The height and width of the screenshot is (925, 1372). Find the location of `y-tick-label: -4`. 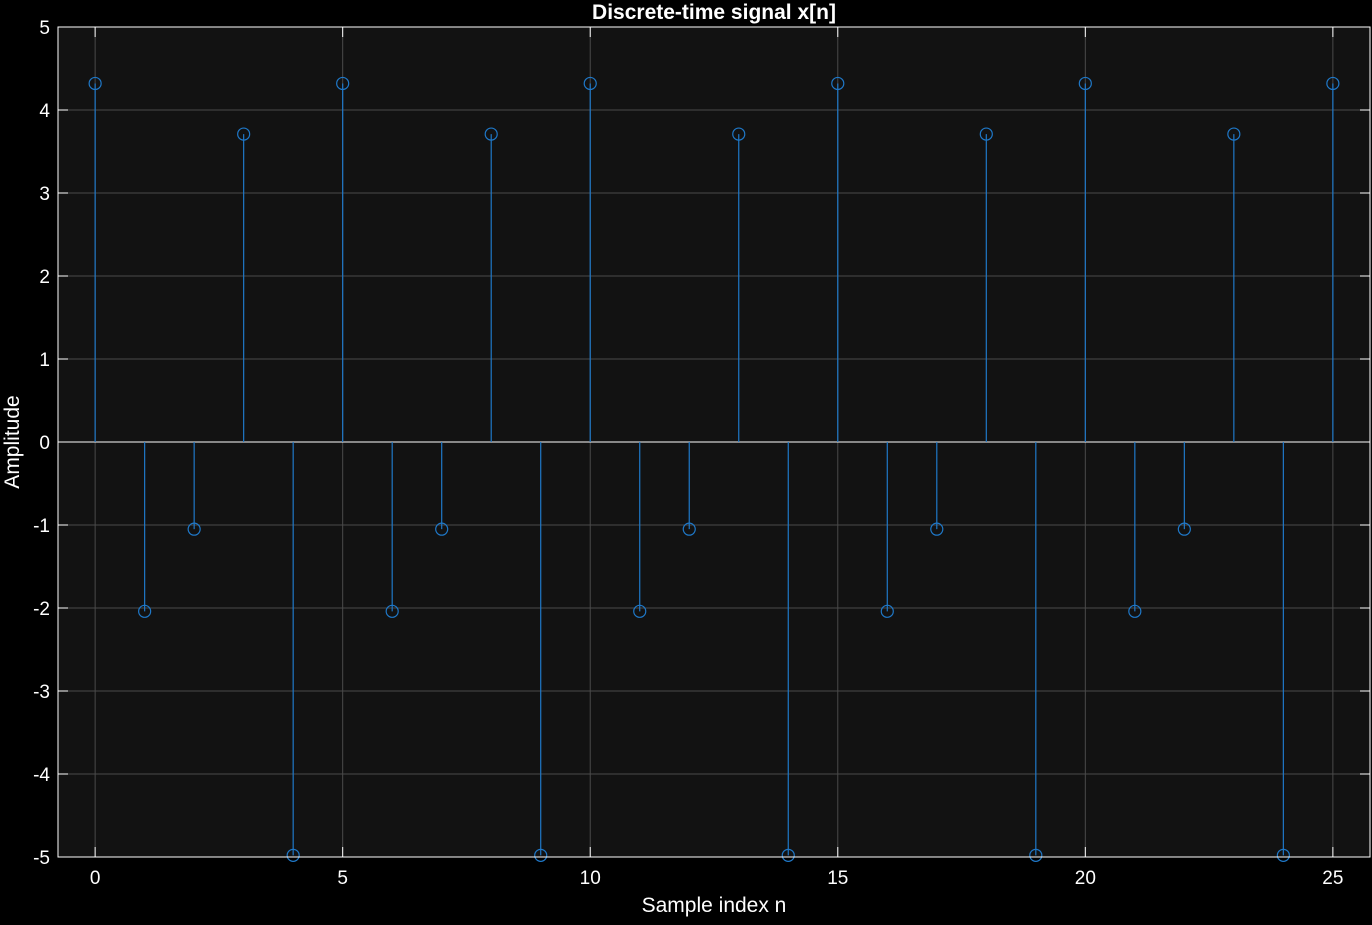

y-tick-label: -4 is located at coordinates (41, 775).